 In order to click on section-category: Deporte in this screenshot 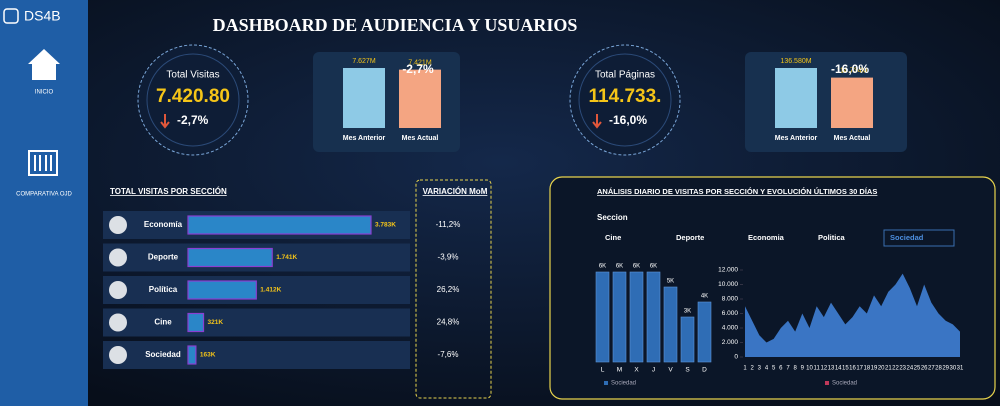, I will do `click(163, 257)`.